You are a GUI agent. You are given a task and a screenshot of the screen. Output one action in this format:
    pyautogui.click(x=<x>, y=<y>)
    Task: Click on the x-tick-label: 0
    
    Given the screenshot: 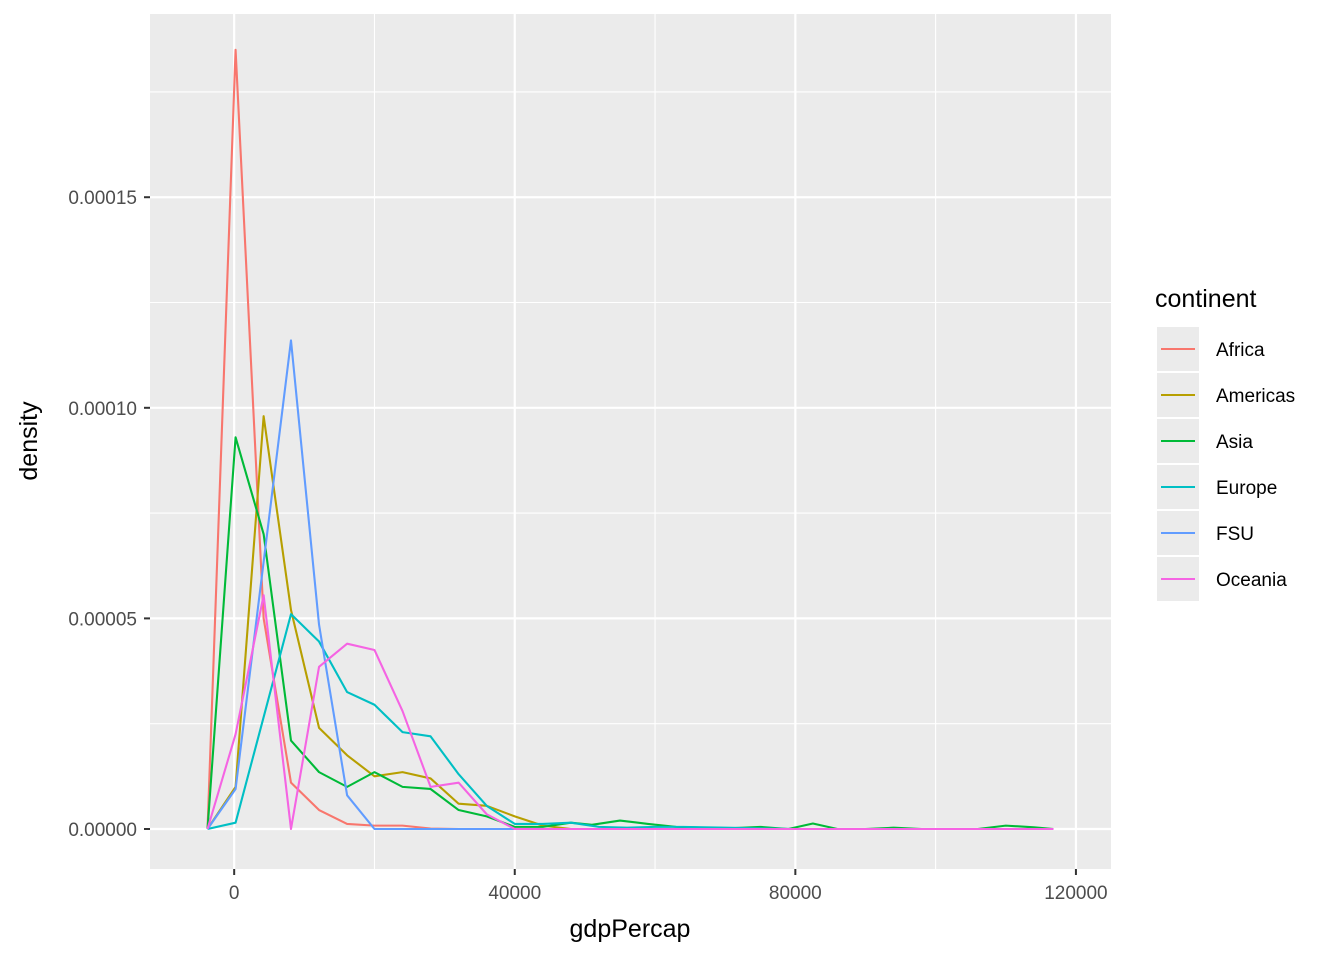 What is the action you would take?
    pyautogui.click(x=234, y=893)
    